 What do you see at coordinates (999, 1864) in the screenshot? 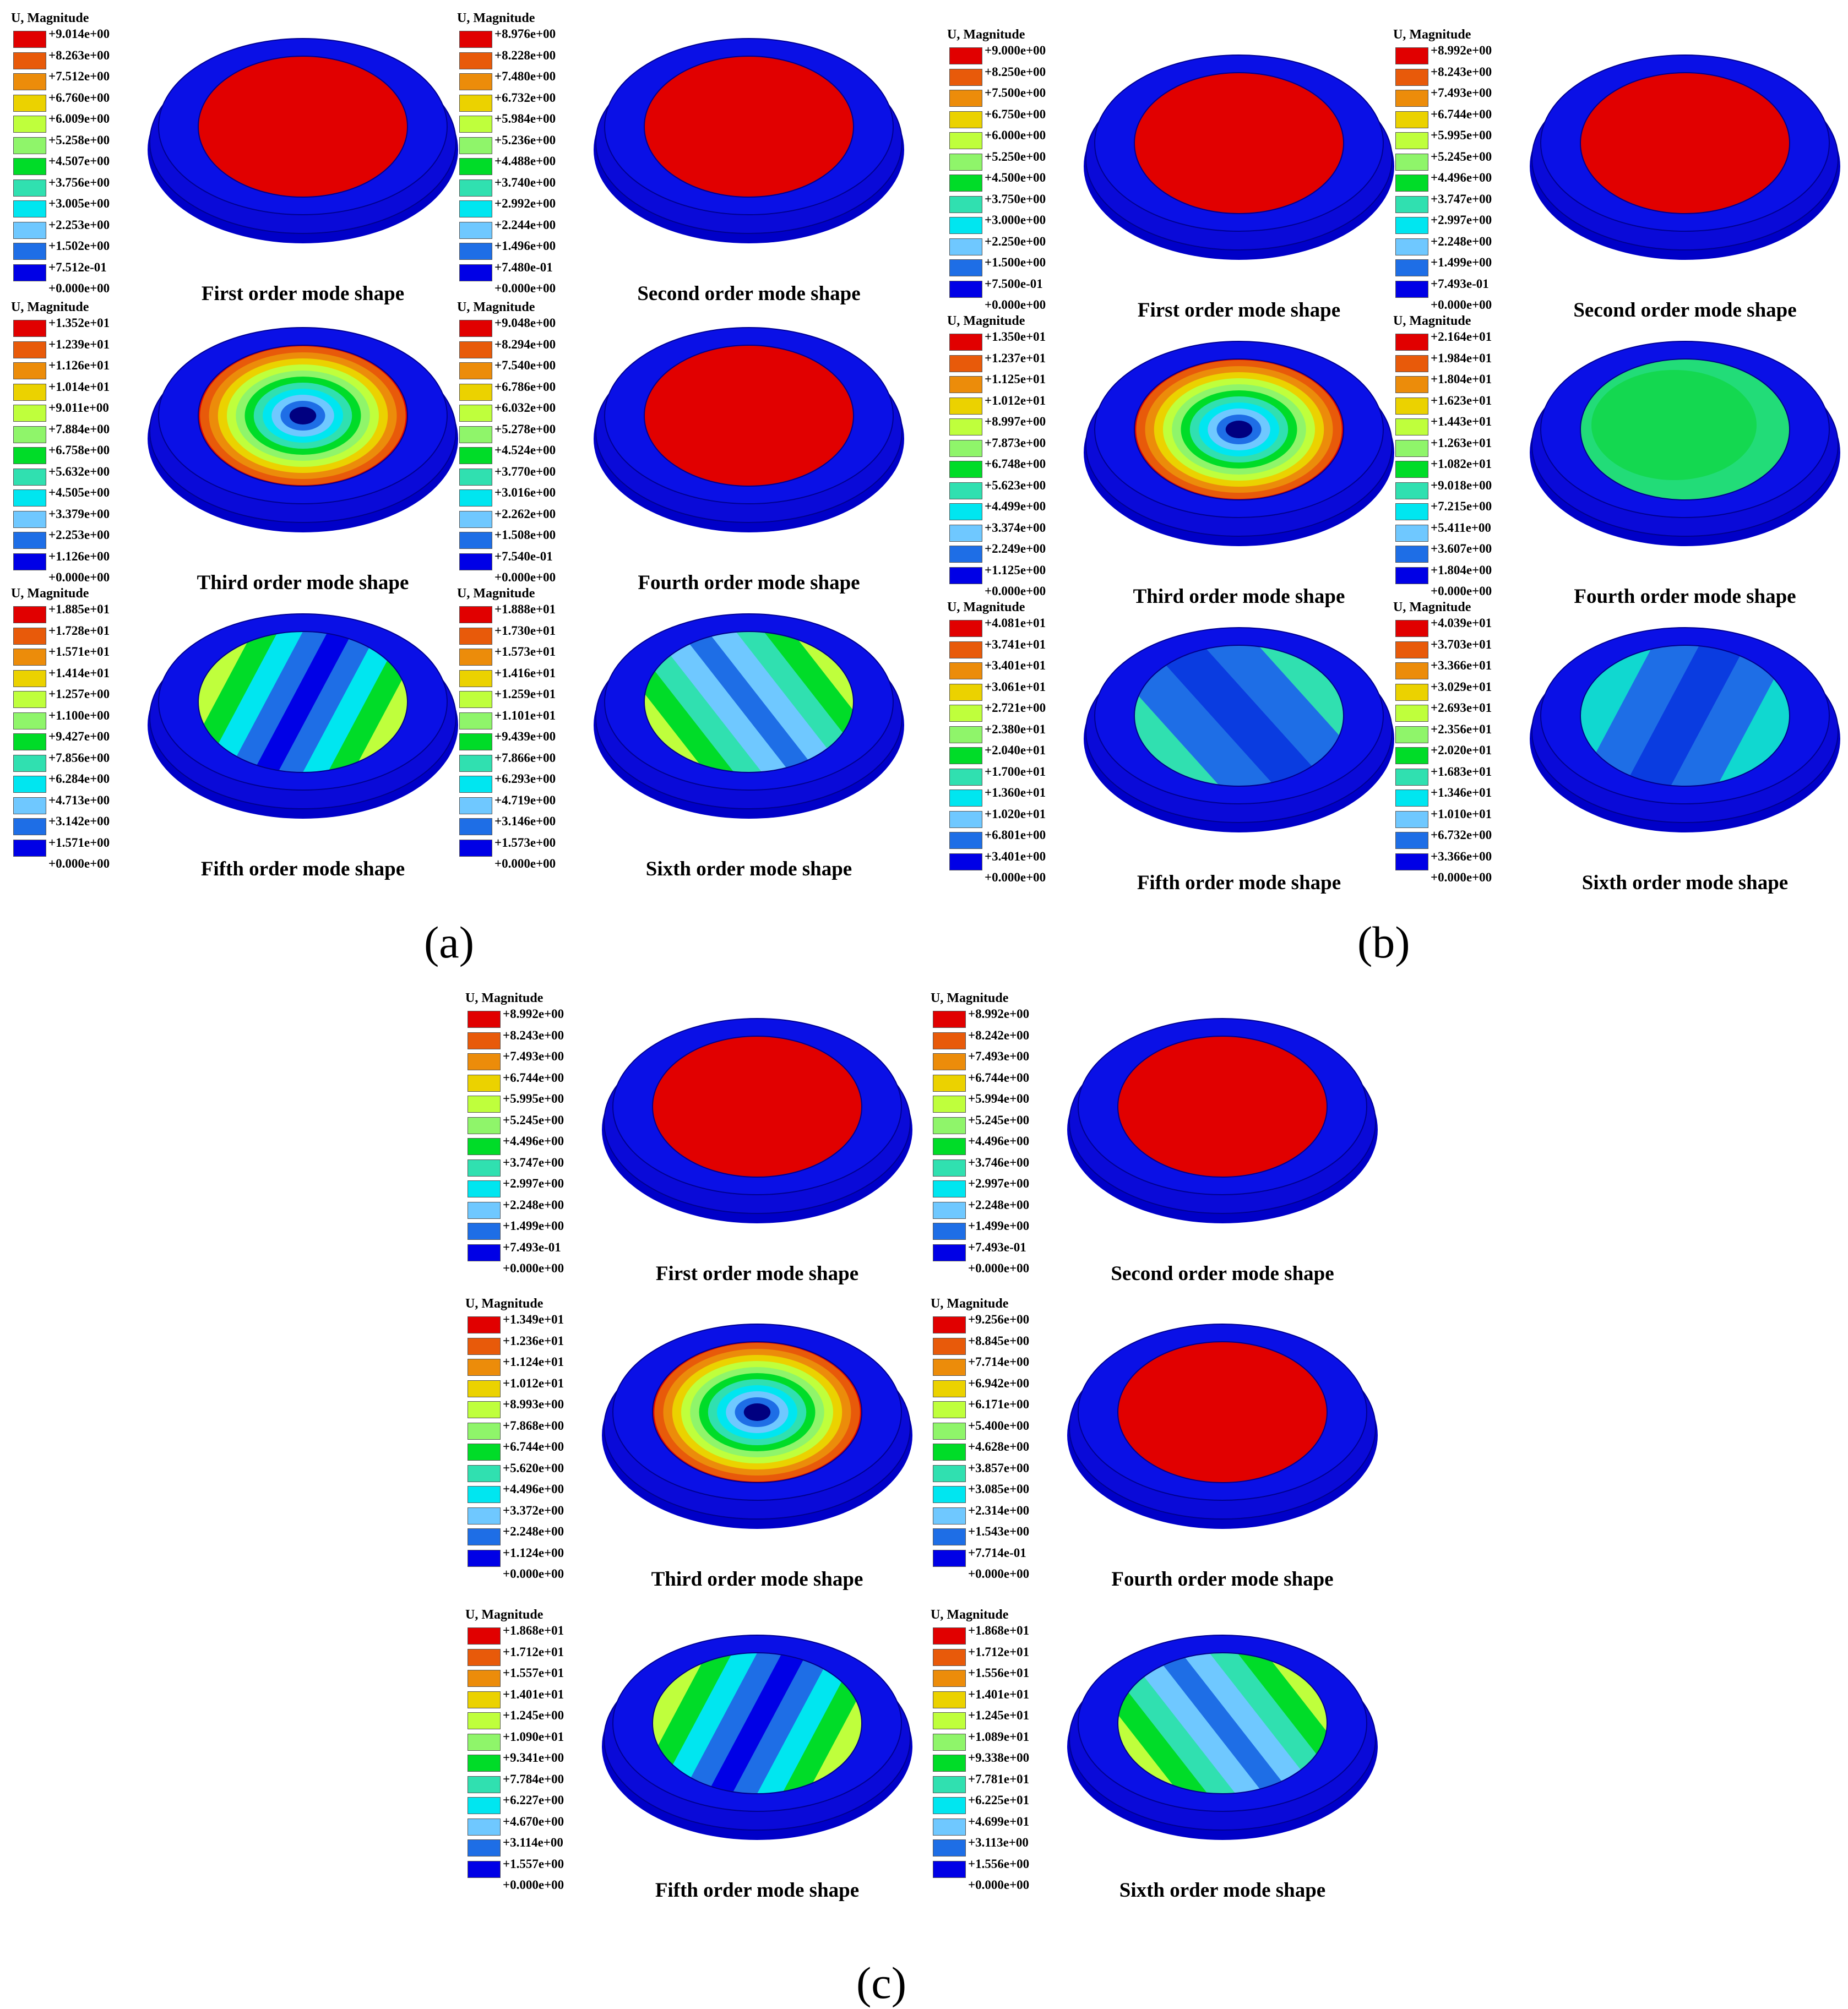
I see `legend-value: +1.556e+00` at bounding box center [999, 1864].